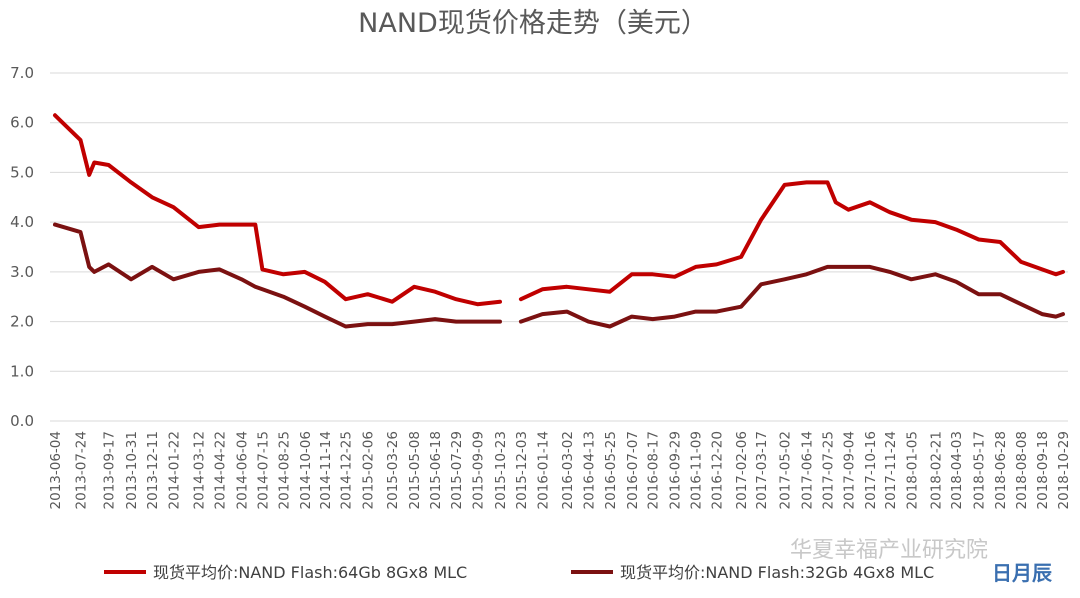 The image size is (1080, 598). I want to click on legend-label-series-1: 现货平均价:NAND Flash:64Gb 8Gx8 MLC, so click(310, 572).